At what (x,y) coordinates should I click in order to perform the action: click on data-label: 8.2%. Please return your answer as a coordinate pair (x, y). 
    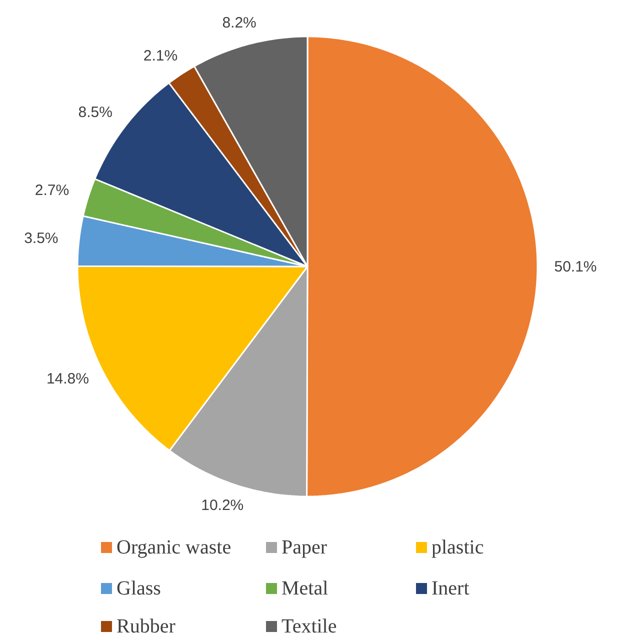
    Looking at the image, I should click on (239, 23).